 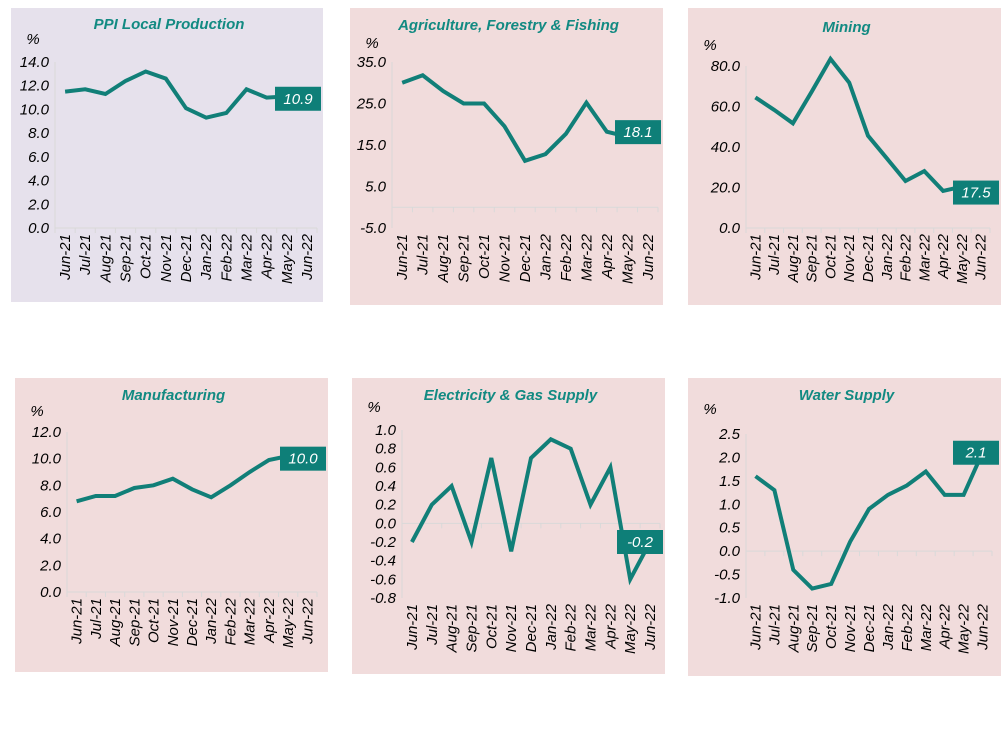 I want to click on last-value-label: 17.5, so click(x=976, y=193).